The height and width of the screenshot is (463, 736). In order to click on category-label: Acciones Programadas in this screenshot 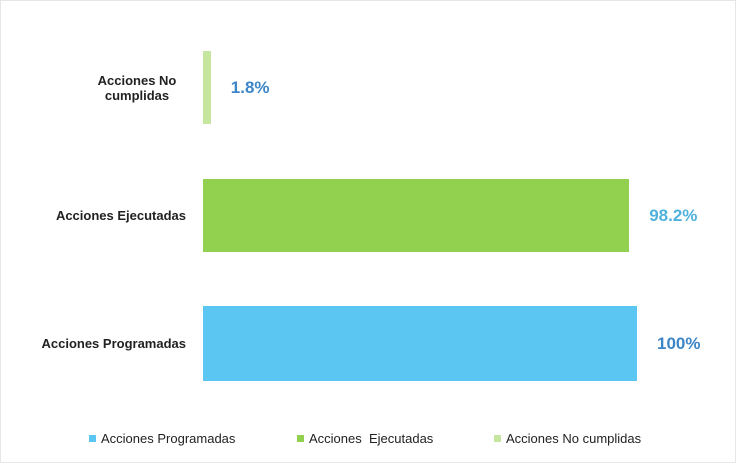, I will do `click(113, 343)`.